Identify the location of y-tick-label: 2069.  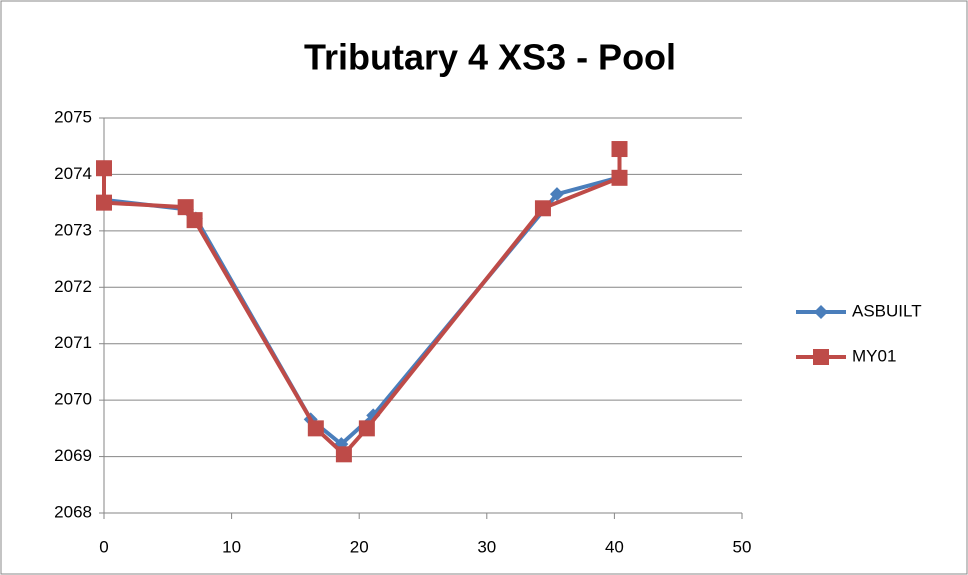
(73, 455).